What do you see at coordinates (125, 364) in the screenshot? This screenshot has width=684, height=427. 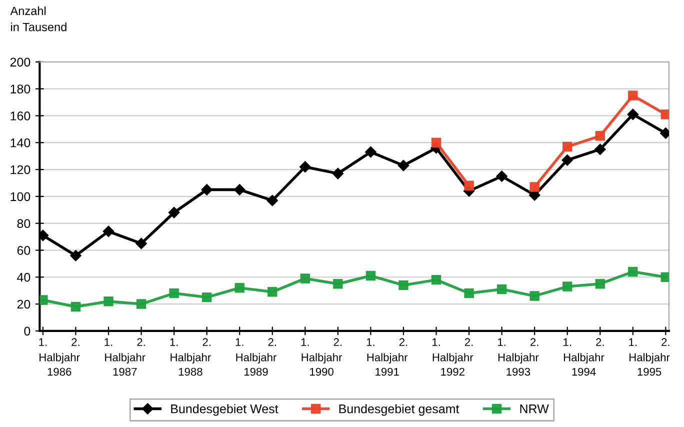 I see `text: Halbjahr 1987` at bounding box center [125, 364].